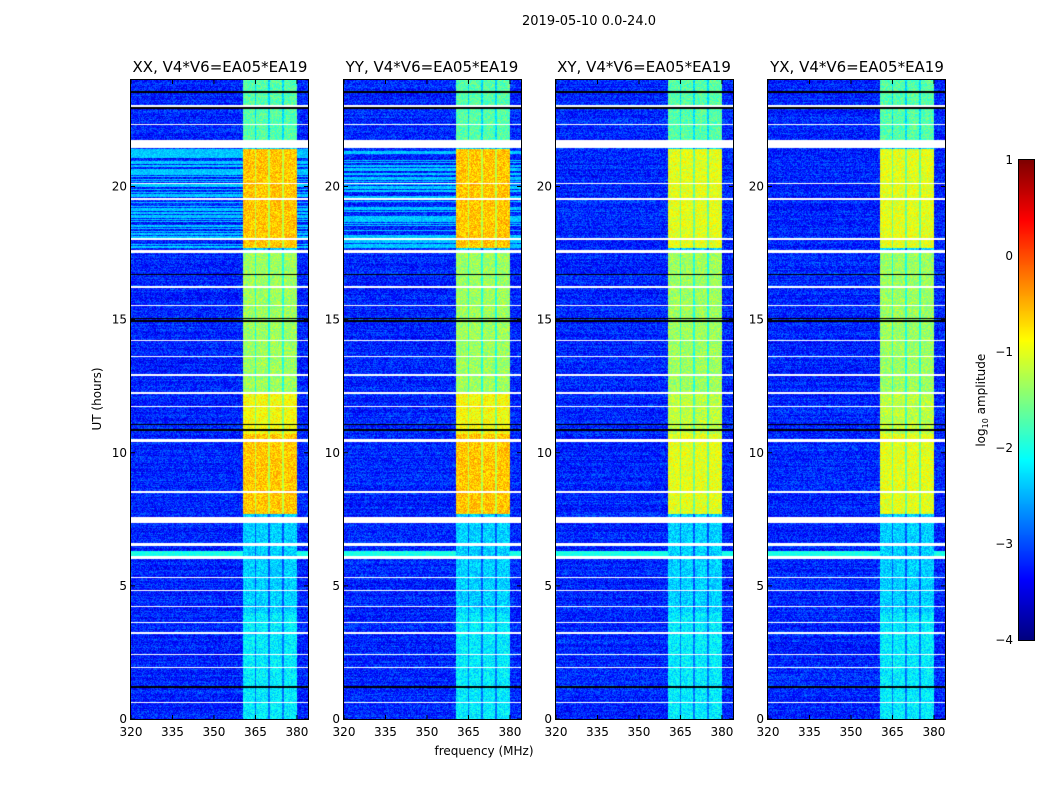  I want to click on colorbar-tick-label: 0, so click(1009, 256).